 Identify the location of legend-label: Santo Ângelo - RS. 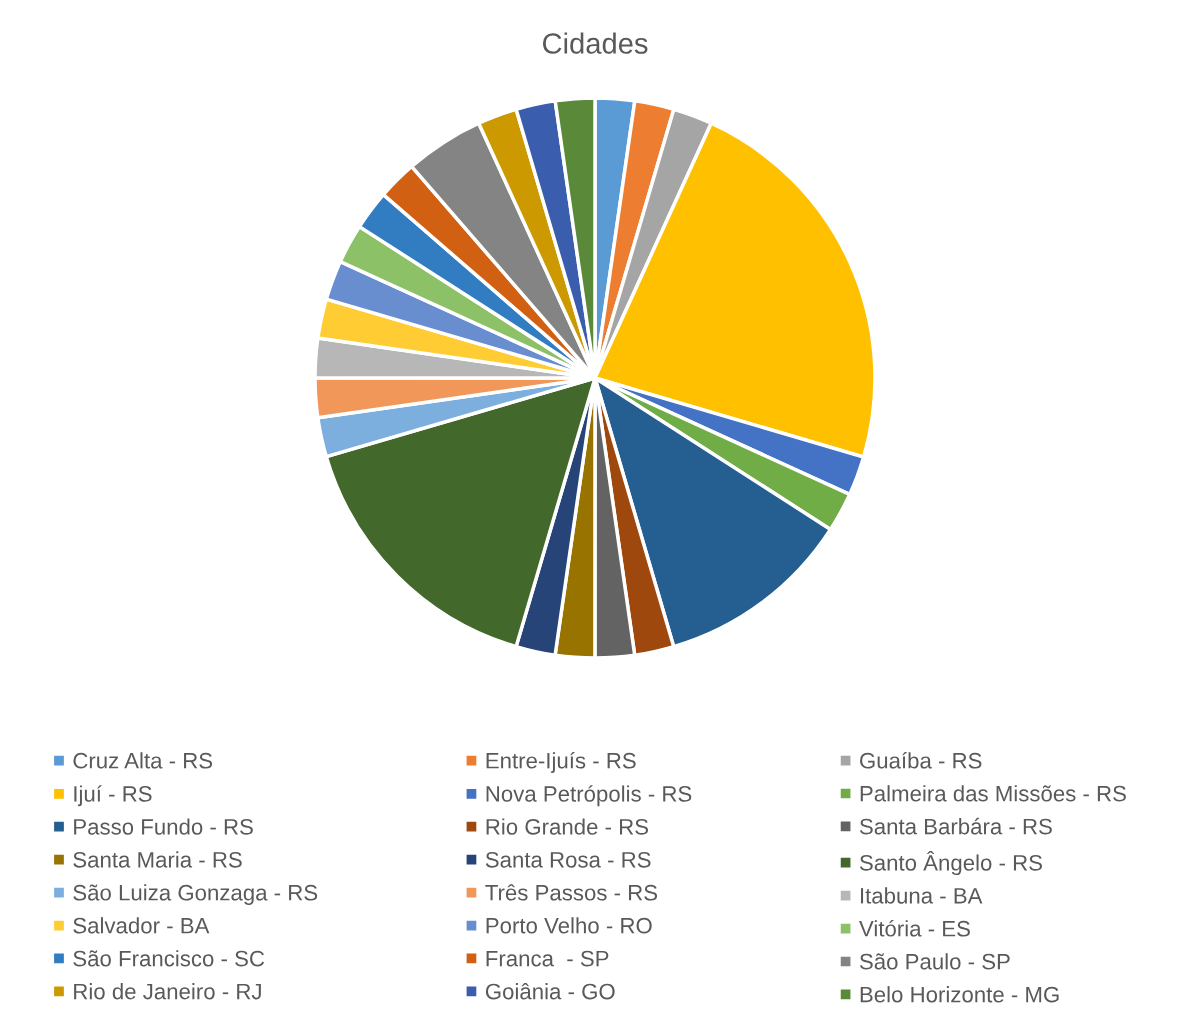
(950, 863).